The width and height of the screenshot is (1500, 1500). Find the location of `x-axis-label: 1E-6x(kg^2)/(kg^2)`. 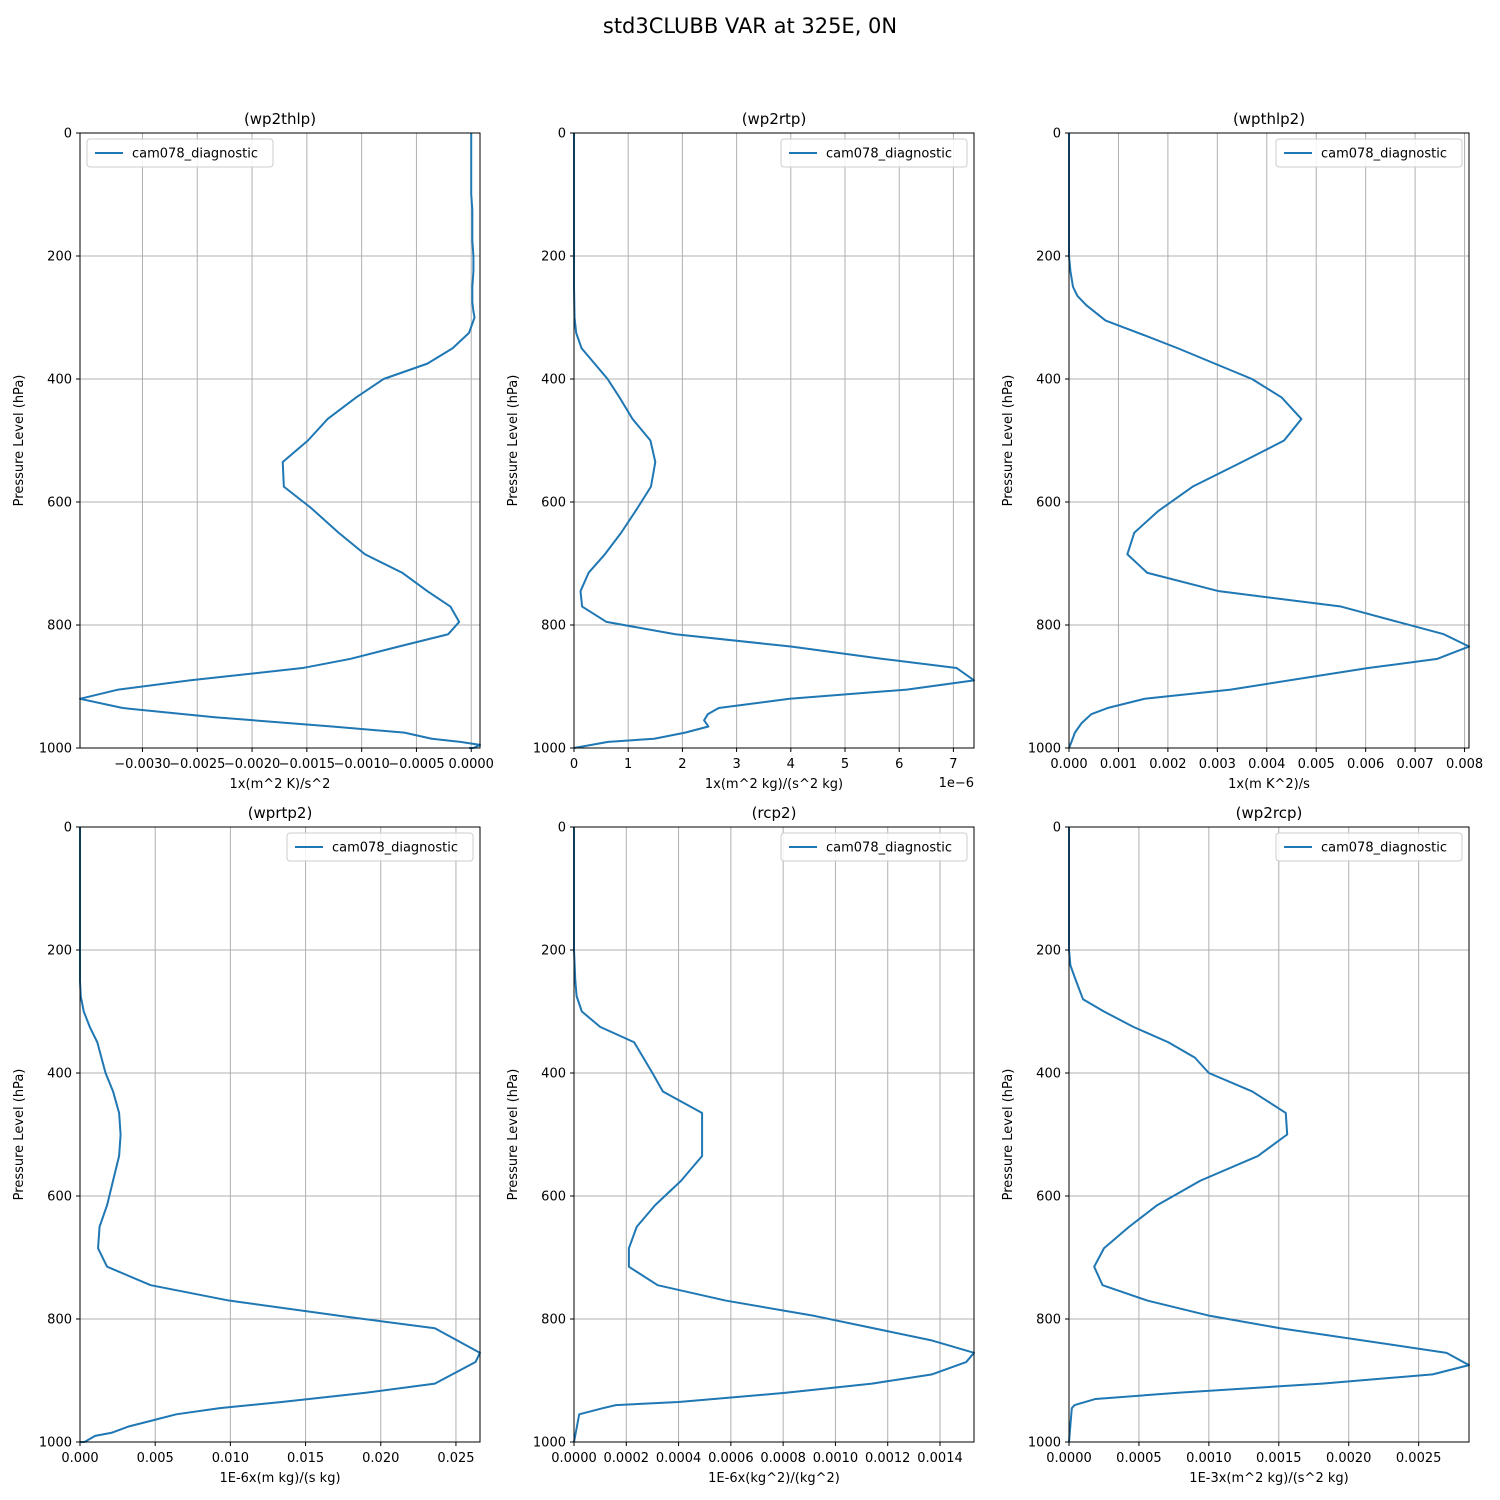

x-axis-label: 1E-6x(kg^2)/(kg^2) is located at coordinates (774, 1478).